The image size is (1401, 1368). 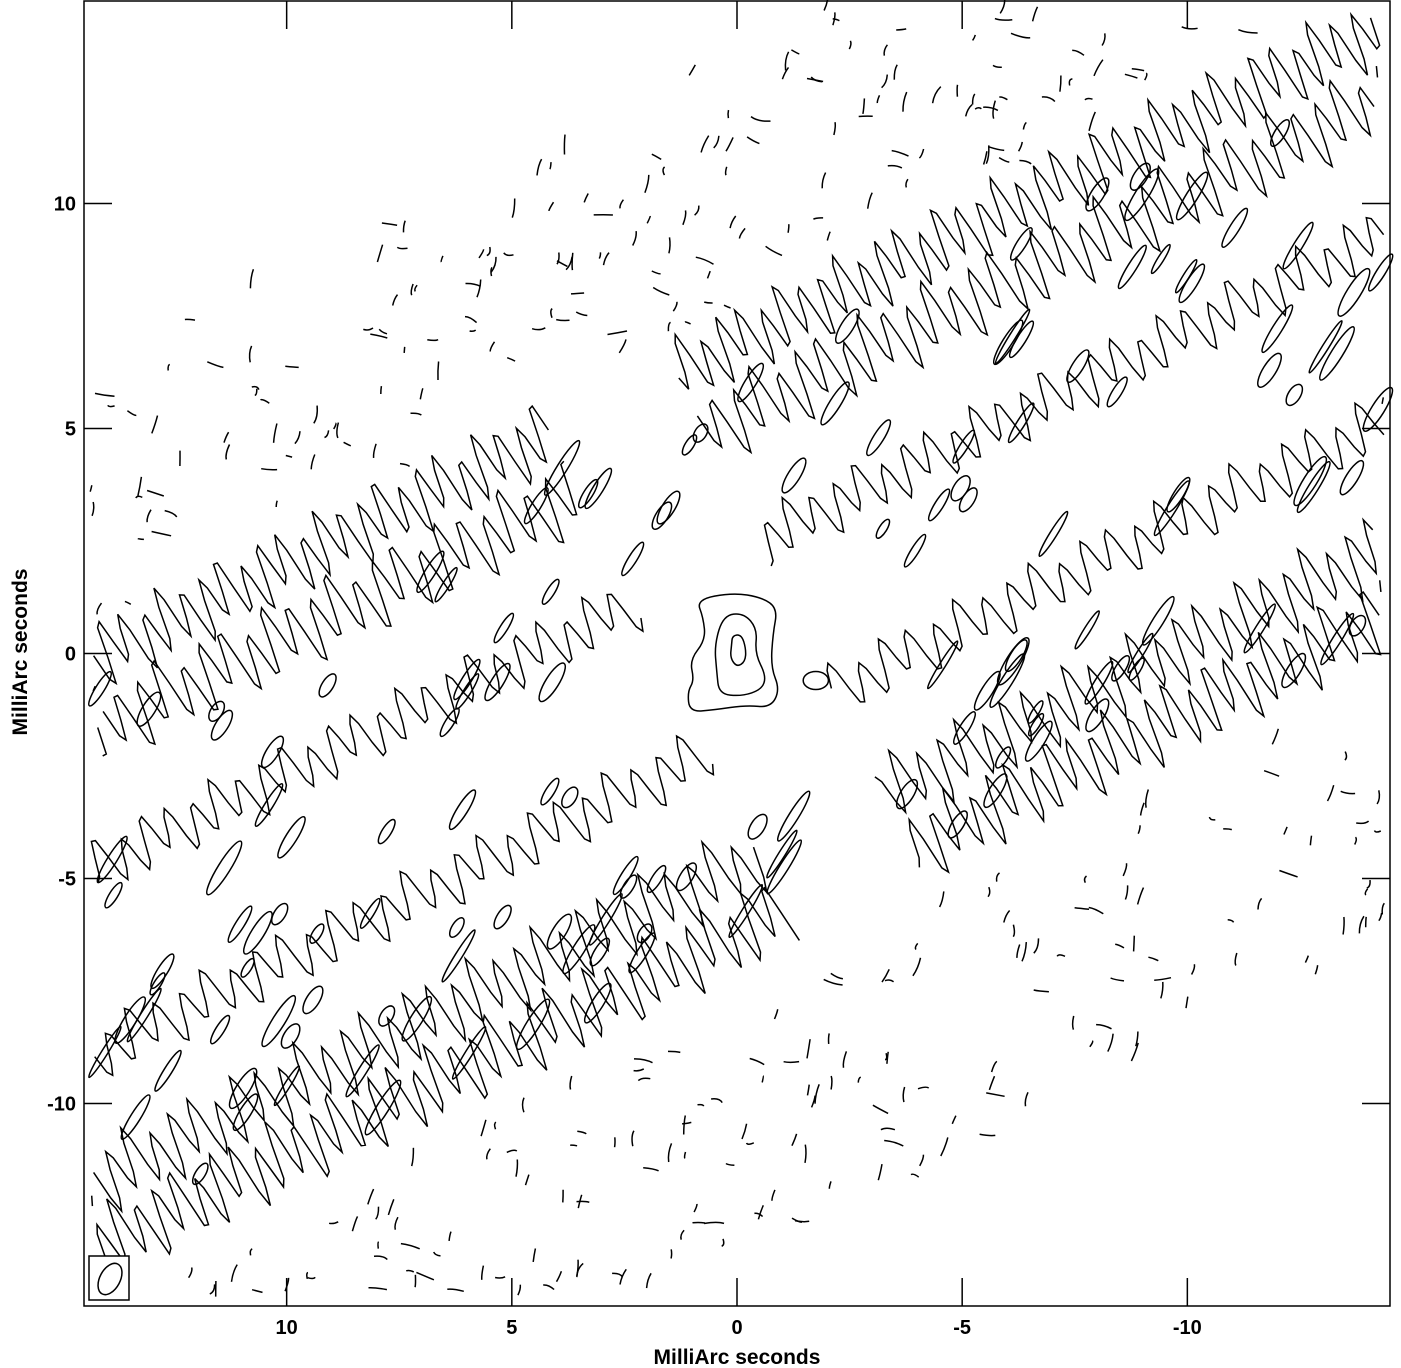 I want to click on x-tick-label: 10, so click(x=287, y=1328).